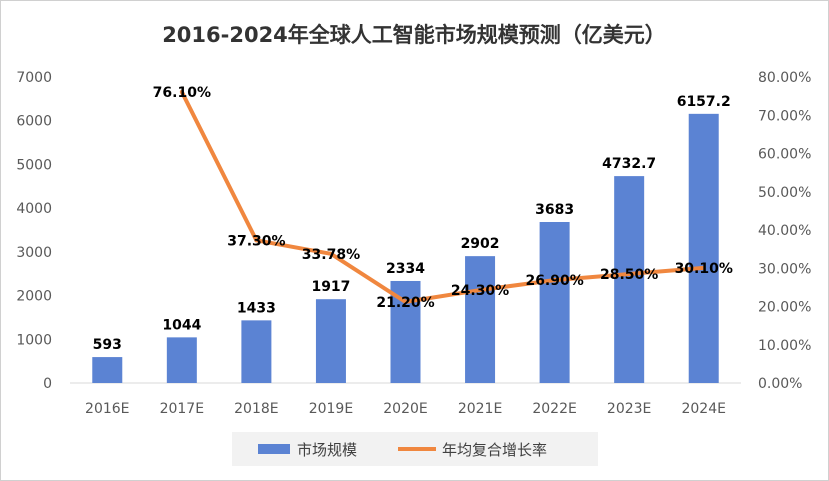  Describe the element at coordinates (34, 122) in the screenshot. I see `y-left-tick-label: 6000` at that location.